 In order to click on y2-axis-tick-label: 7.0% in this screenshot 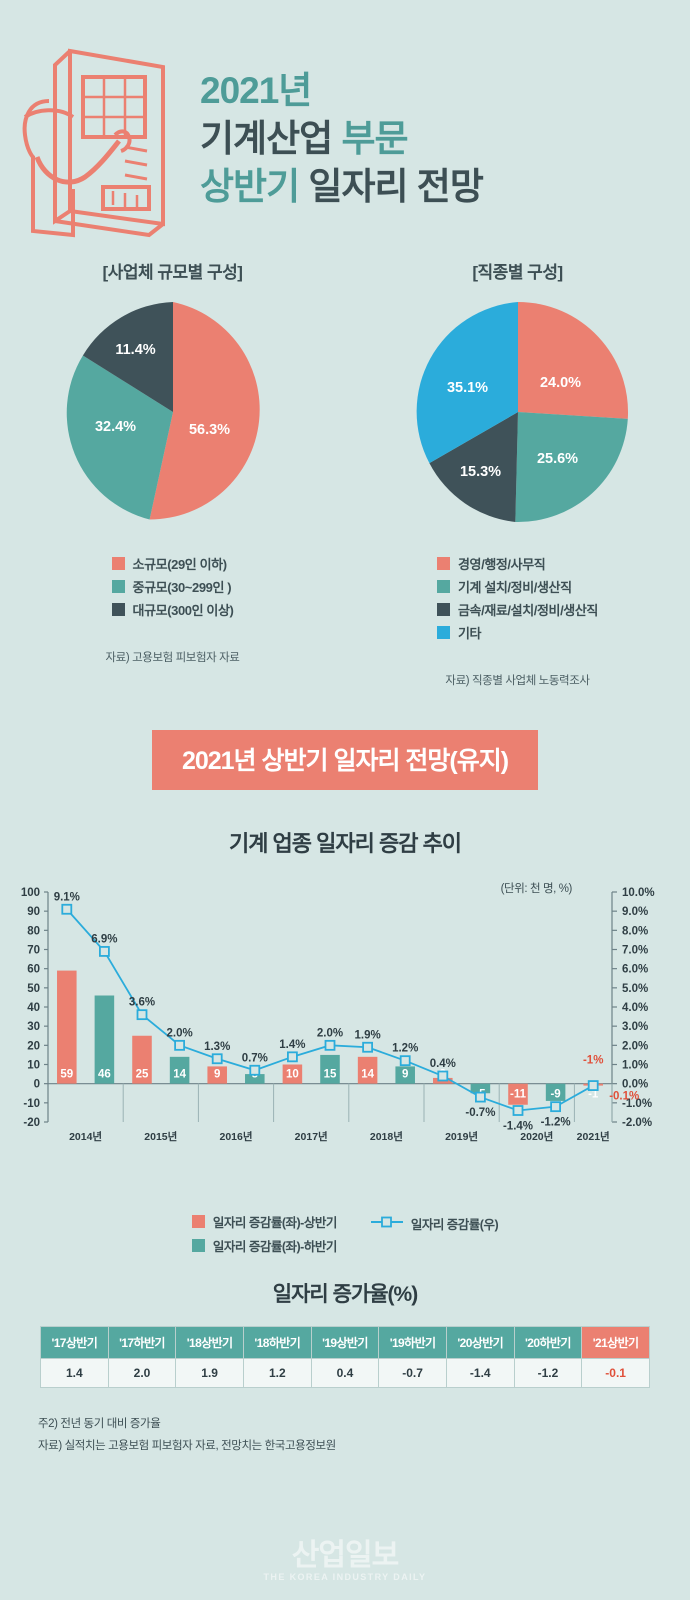, I will do `click(635, 951)`.